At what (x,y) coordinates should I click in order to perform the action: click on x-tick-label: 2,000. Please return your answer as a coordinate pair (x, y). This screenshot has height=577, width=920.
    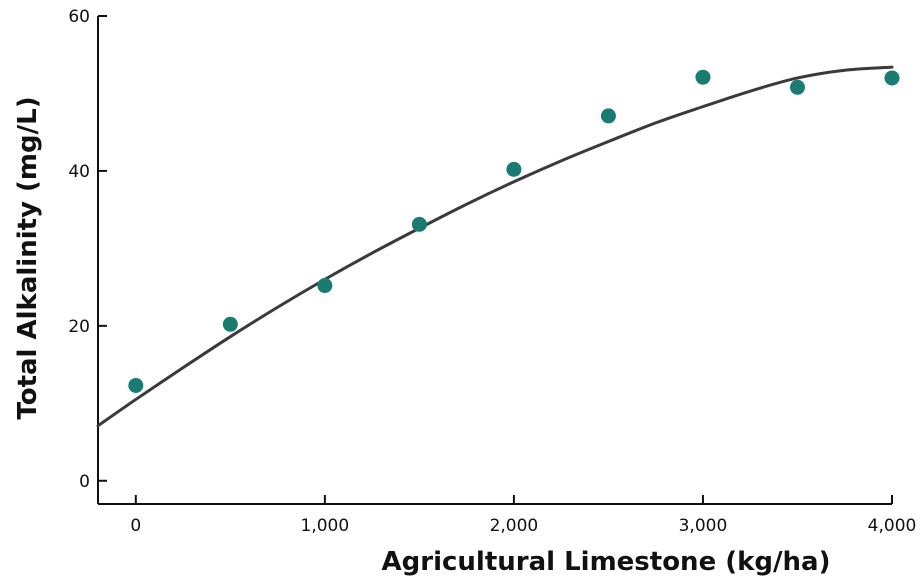
    Looking at the image, I should click on (514, 526).